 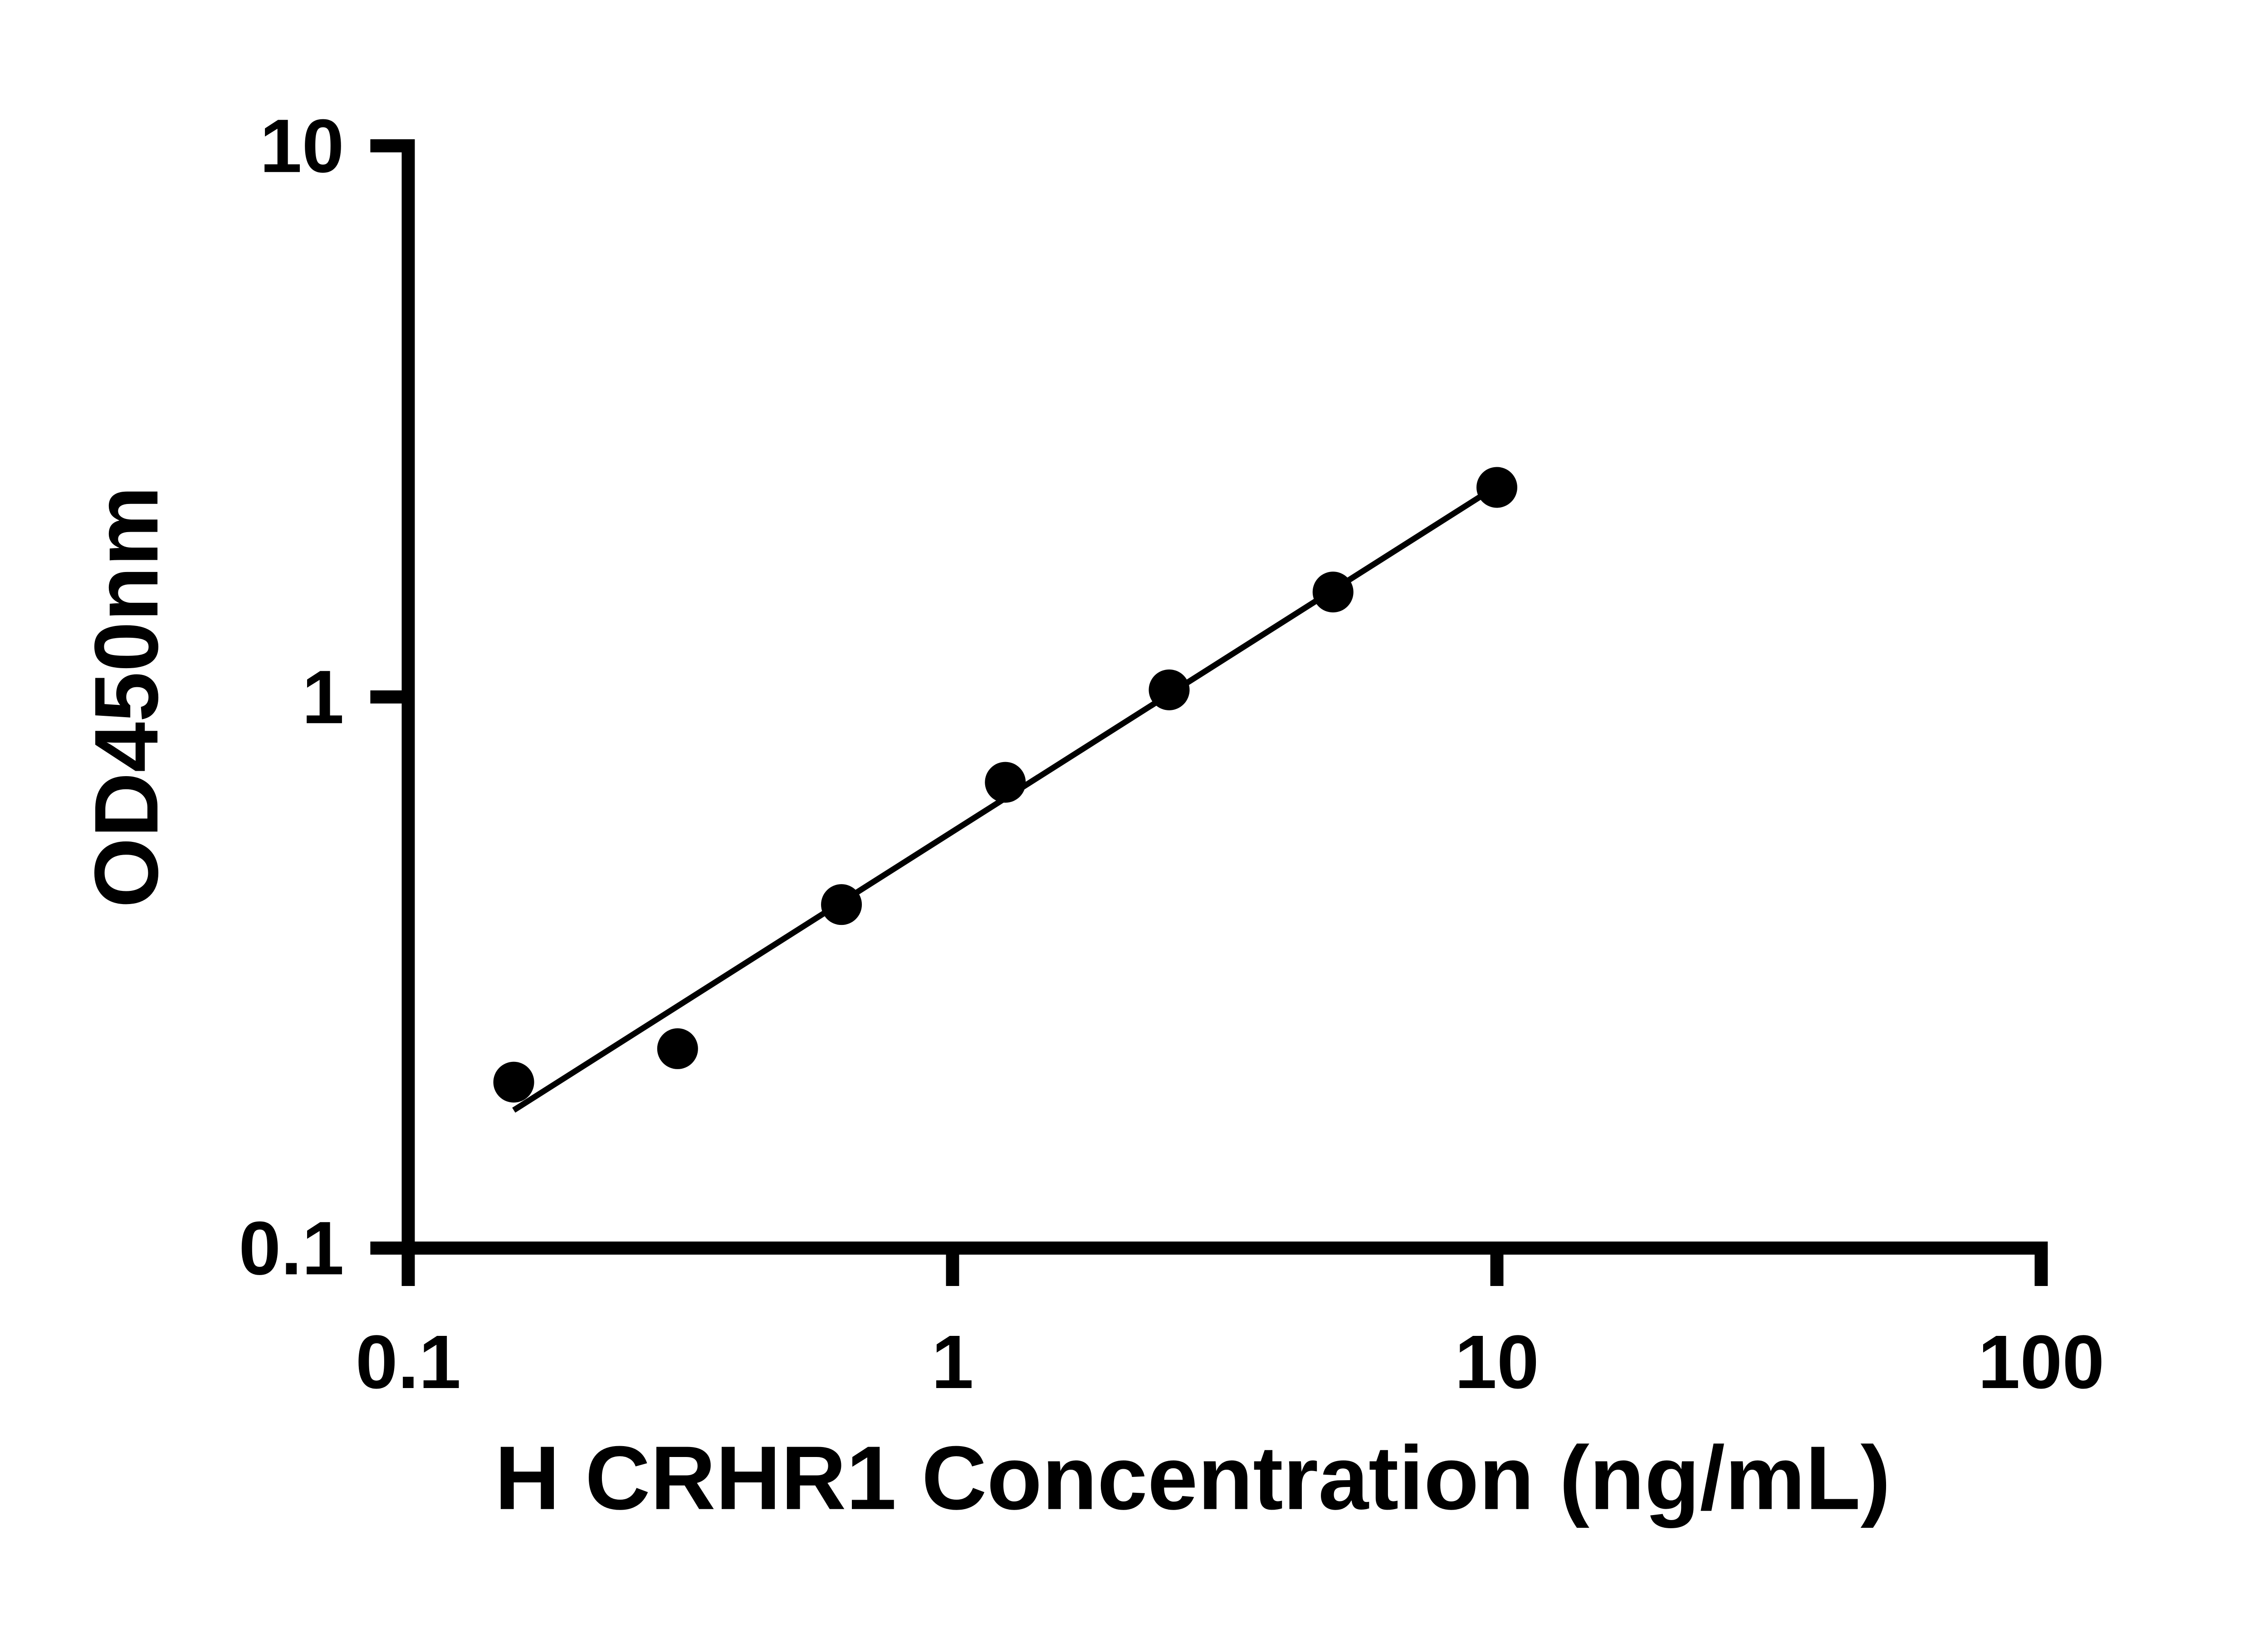 What do you see at coordinates (323, 697) in the screenshot?
I see `y-axis-tick-label: 1` at bounding box center [323, 697].